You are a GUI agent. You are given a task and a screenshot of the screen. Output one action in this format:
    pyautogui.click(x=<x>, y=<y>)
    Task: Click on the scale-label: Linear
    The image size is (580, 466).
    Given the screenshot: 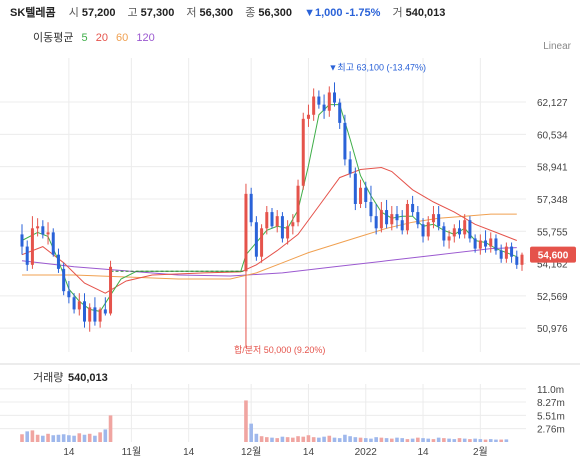 What is the action you would take?
    pyautogui.click(x=557, y=46)
    